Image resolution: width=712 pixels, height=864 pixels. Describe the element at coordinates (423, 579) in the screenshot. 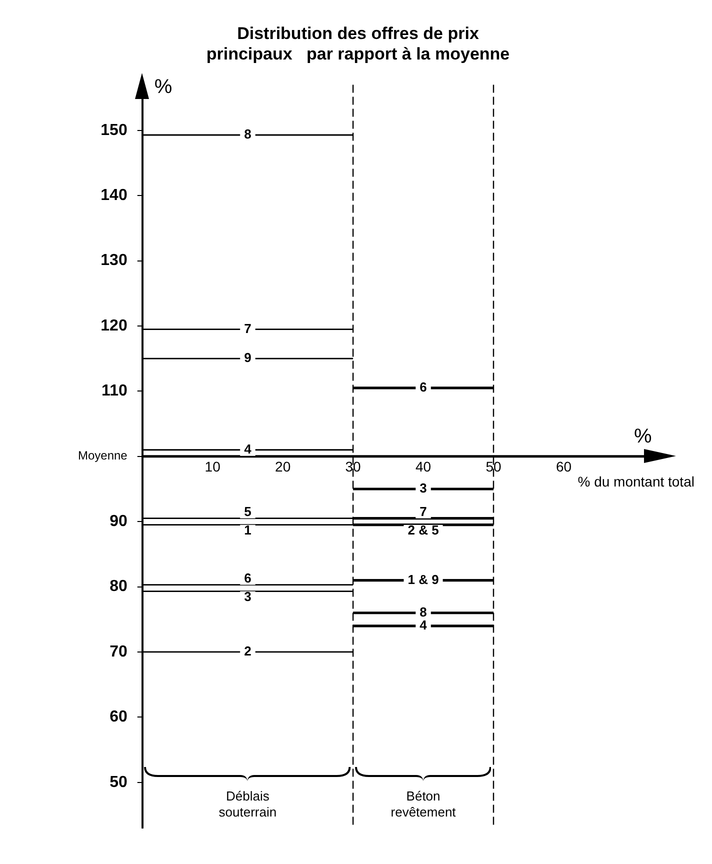

I see `series-label: 1 & 9` at that location.